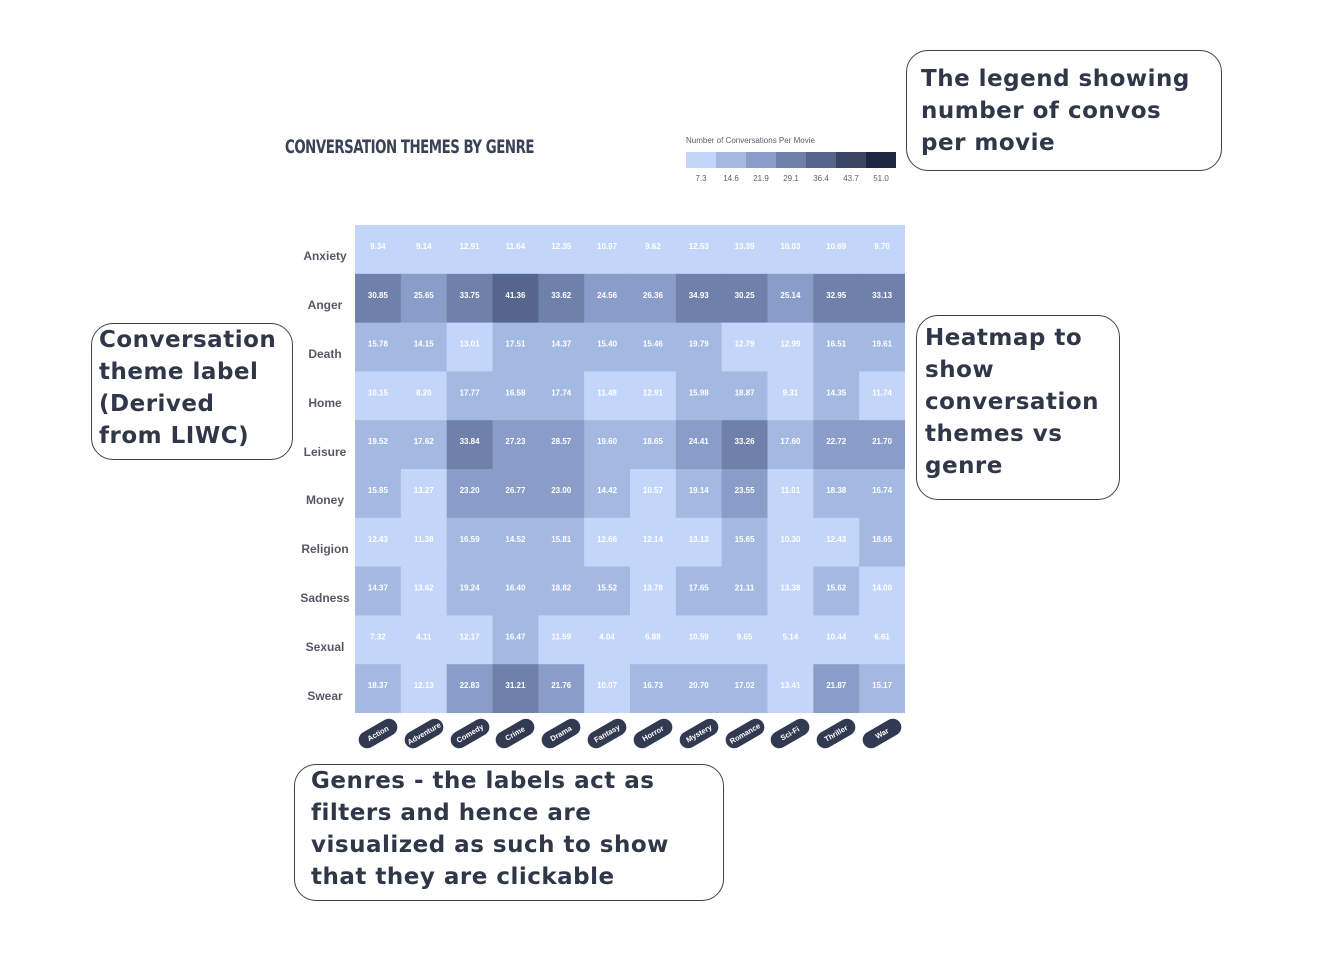 This screenshot has width=1320, height=972. I want to click on legend-title: Number of Conversations Per Movie, so click(750, 140).